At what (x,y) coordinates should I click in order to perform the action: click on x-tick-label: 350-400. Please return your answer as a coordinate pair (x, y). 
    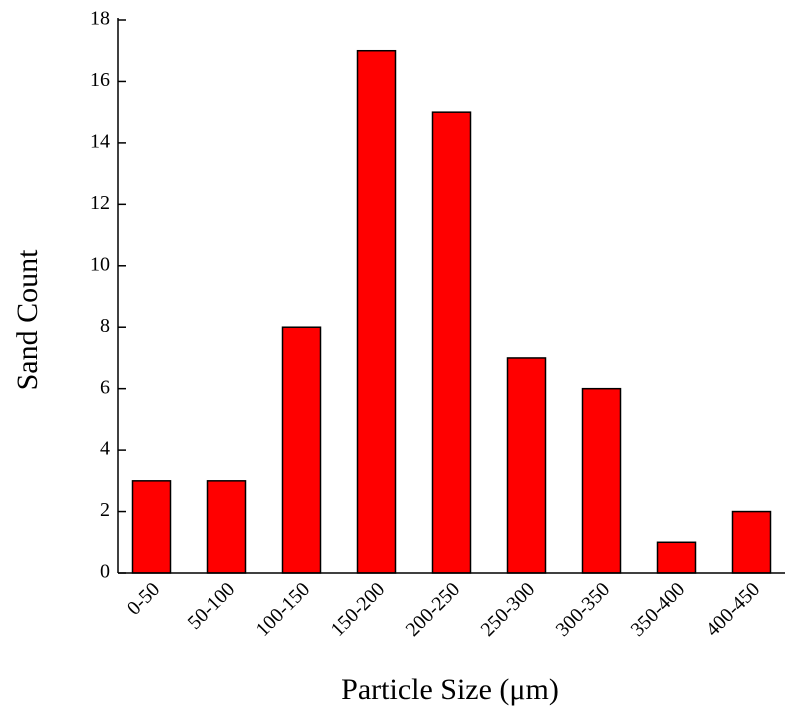
    Looking at the image, I should click on (658, 609).